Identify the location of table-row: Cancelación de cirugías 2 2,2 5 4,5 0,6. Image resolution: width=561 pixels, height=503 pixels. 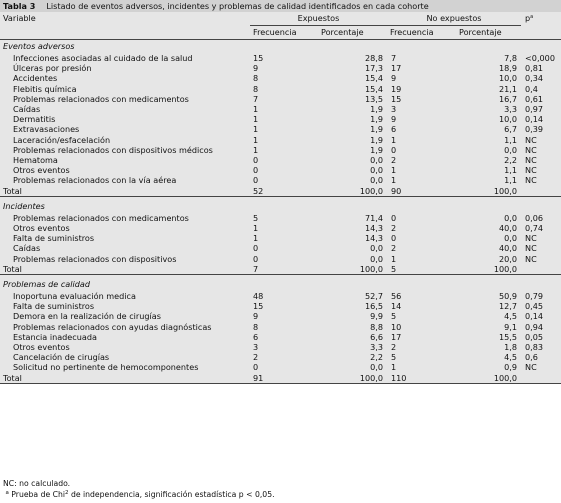
(280, 357).